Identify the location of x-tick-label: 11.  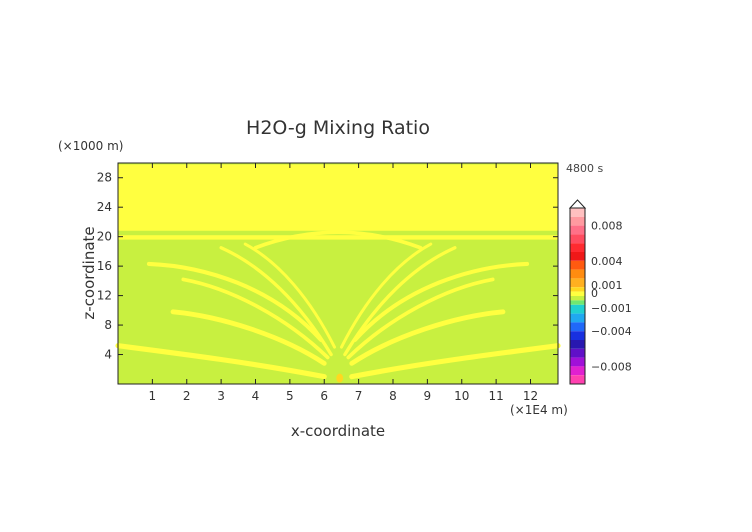
(495, 396).